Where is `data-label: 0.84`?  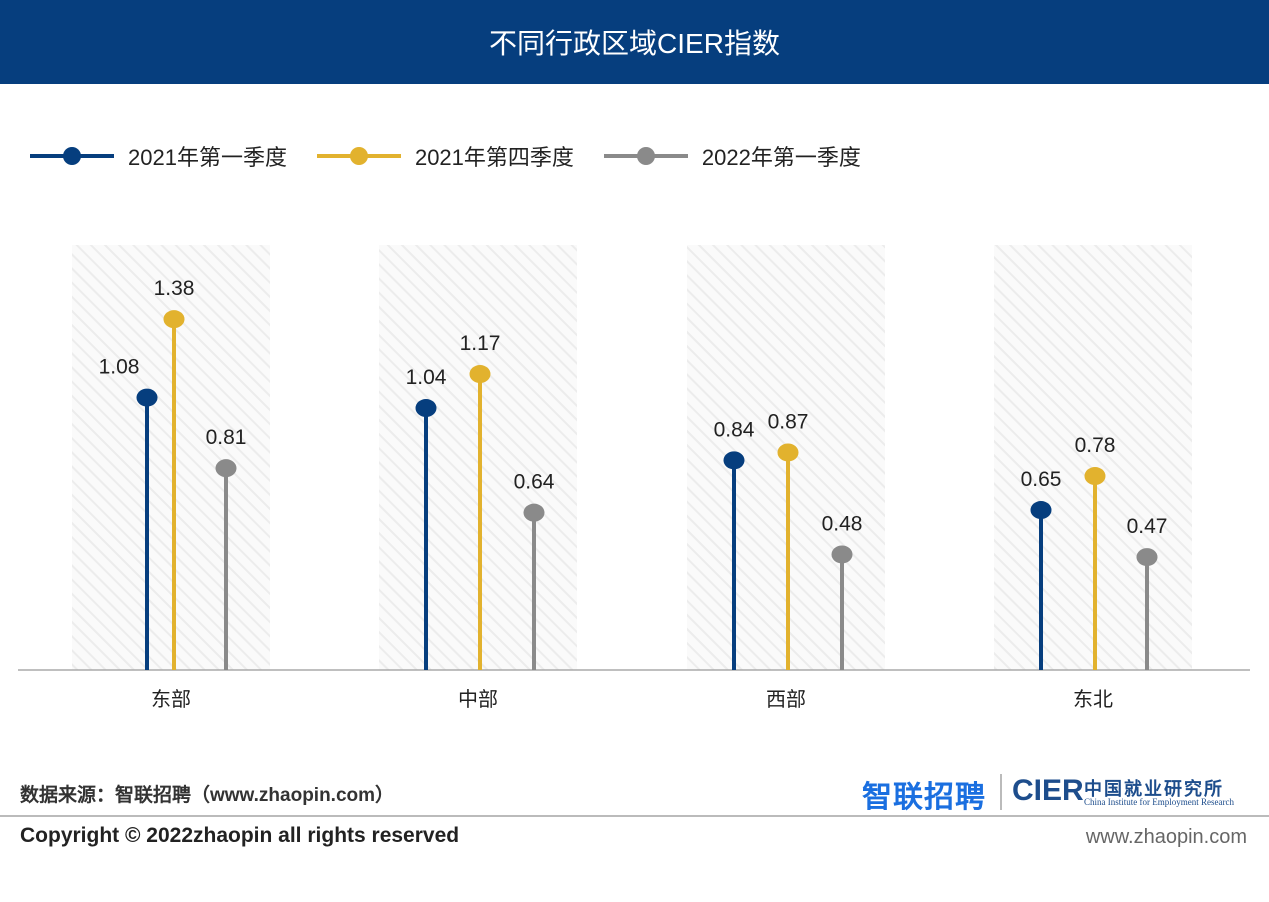
data-label: 0.84 is located at coordinates (734, 429).